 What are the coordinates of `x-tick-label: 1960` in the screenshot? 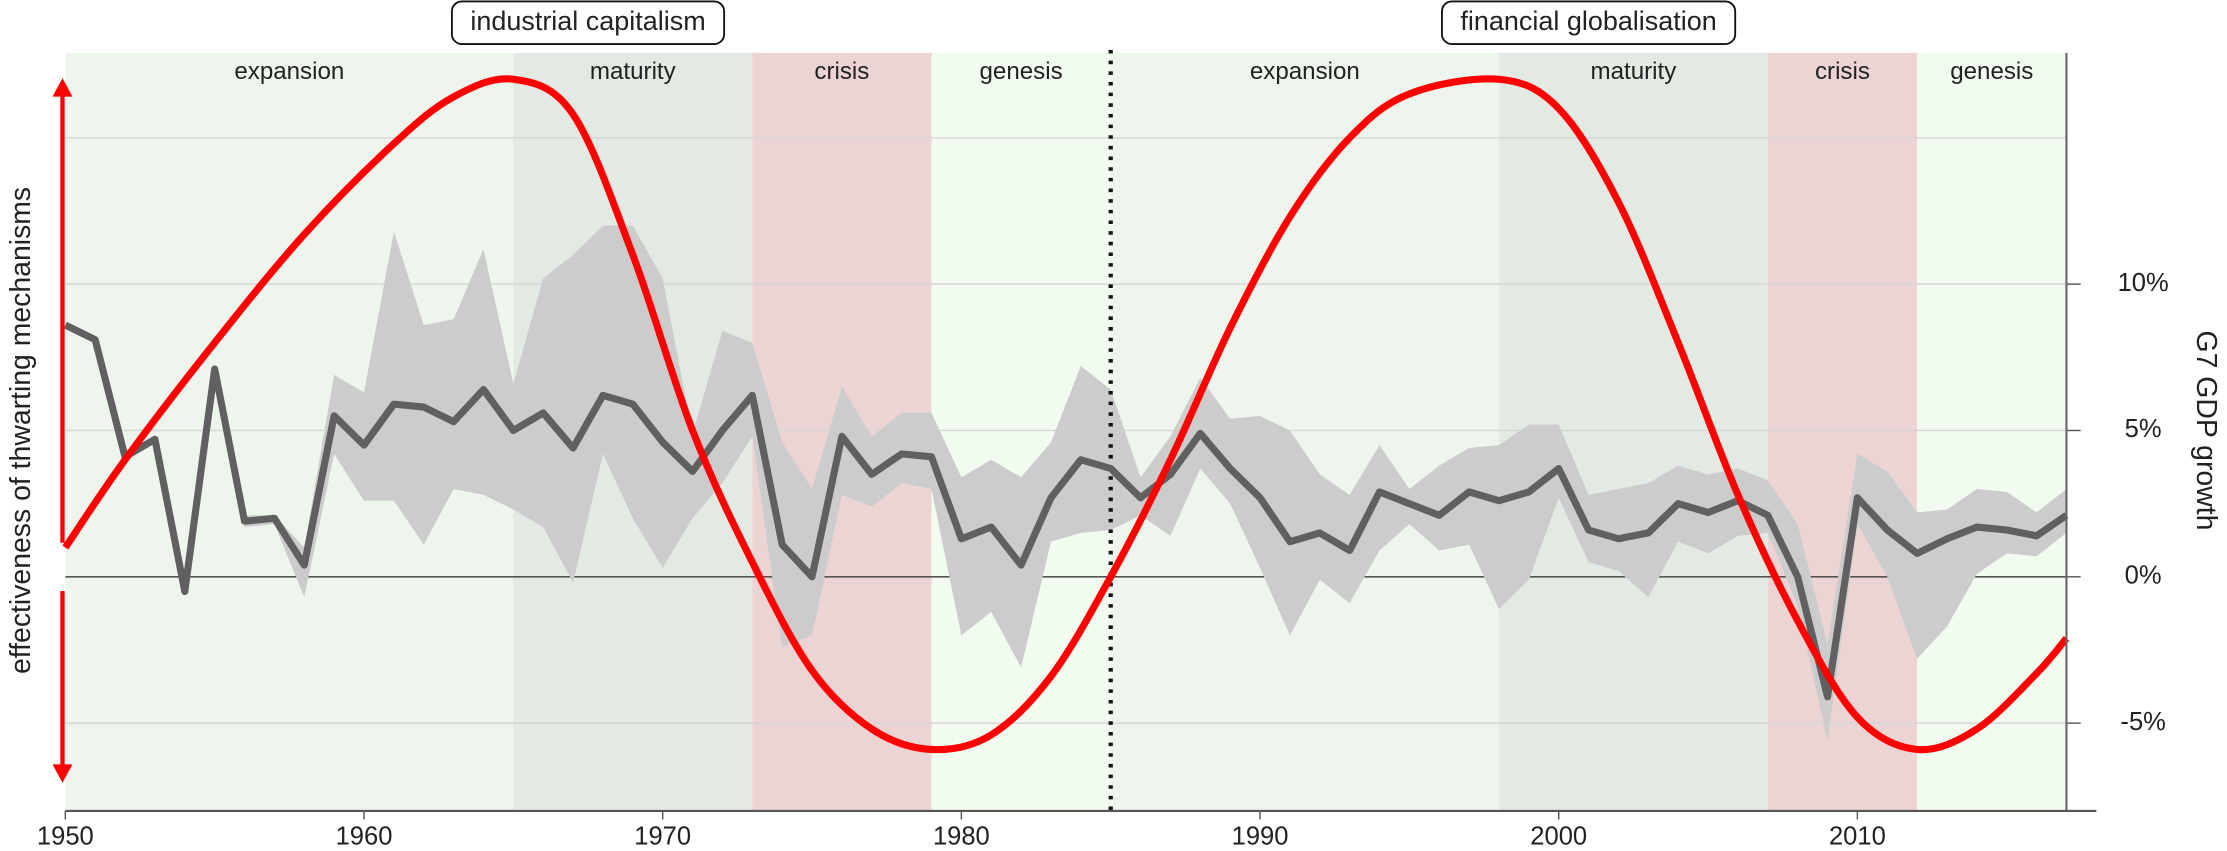 It's located at (364, 837).